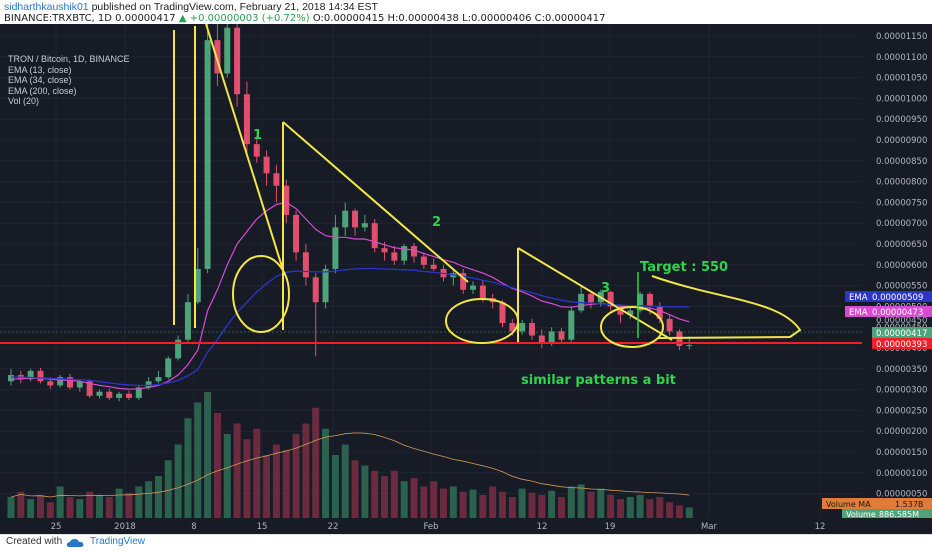 The height and width of the screenshot is (551, 932). I want to click on close-value: 0.00000417, so click(901, 334).